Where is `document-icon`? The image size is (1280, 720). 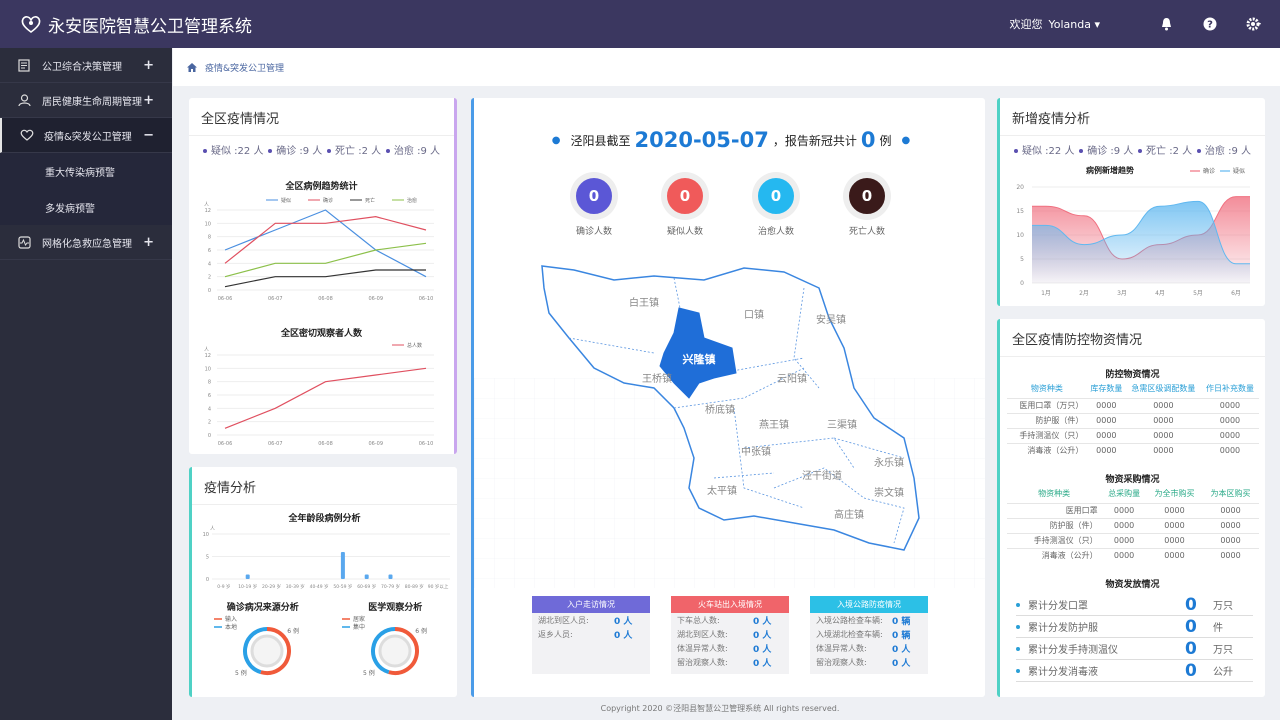
document-icon is located at coordinates (25, 65).